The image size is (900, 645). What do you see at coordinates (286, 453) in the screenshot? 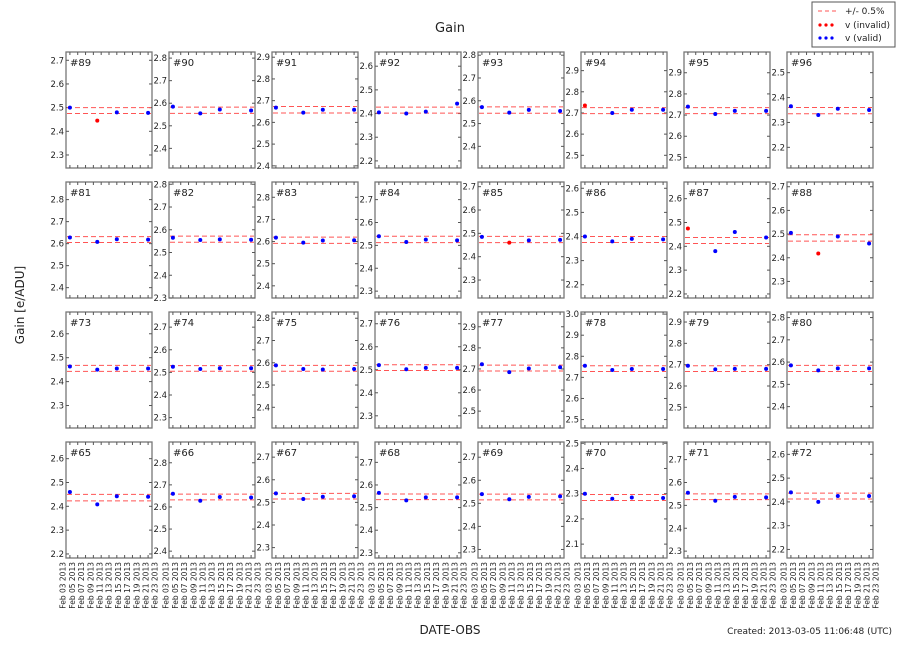
I see `panel-label: #67` at bounding box center [286, 453].